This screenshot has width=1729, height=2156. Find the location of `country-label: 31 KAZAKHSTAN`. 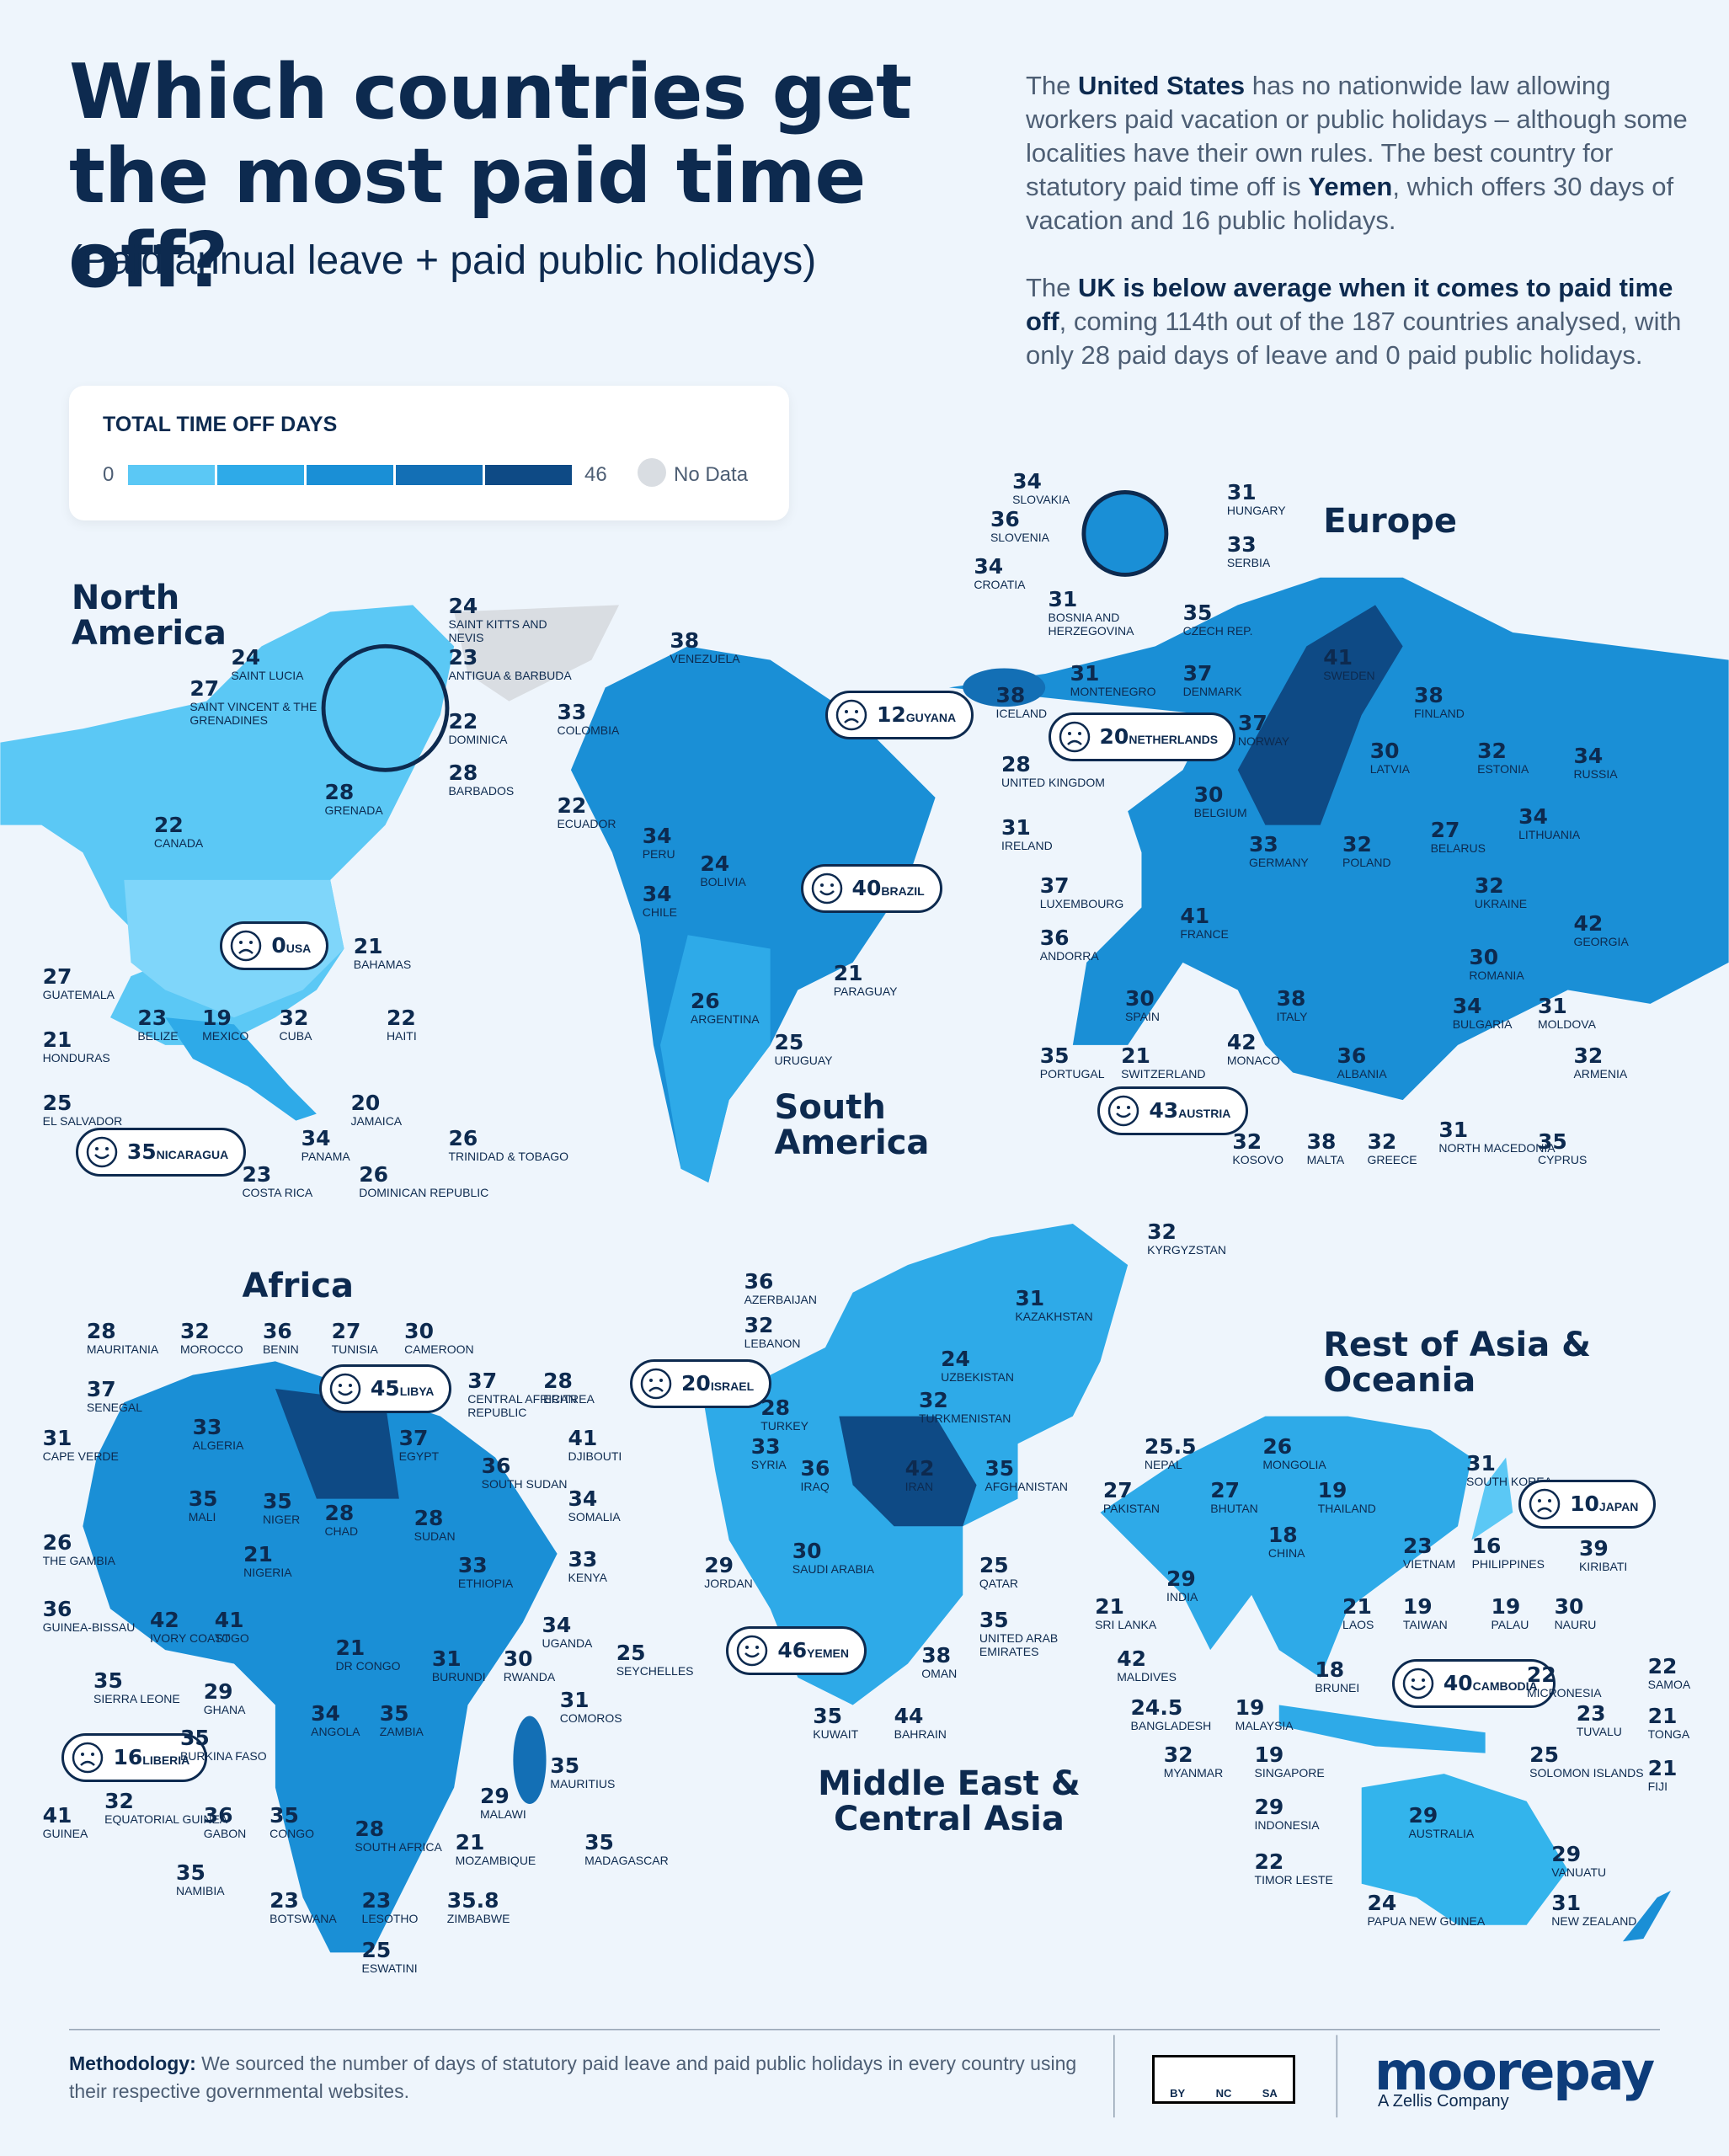

country-label: 31 KAZAKHSTAN is located at coordinates (1053, 1305).